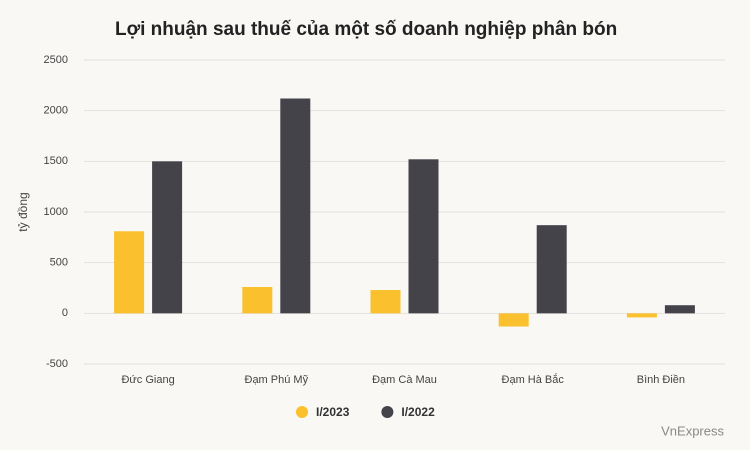 The height and width of the screenshot is (450, 750). What do you see at coordinates (692, 430) in the screenshot?
I see `source: VnExpress` at bounding box center [692, 430].